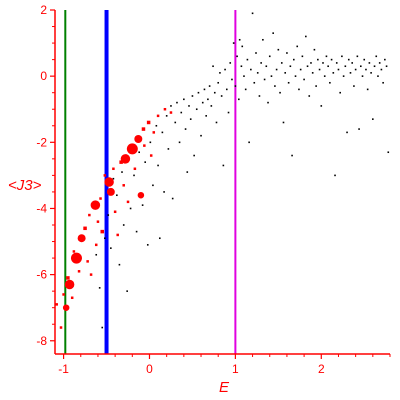  What do you see at coordinates (25, 185) in the screenshot?
I see `y-axis-title: <J3>` at bounding box center [25, 185].